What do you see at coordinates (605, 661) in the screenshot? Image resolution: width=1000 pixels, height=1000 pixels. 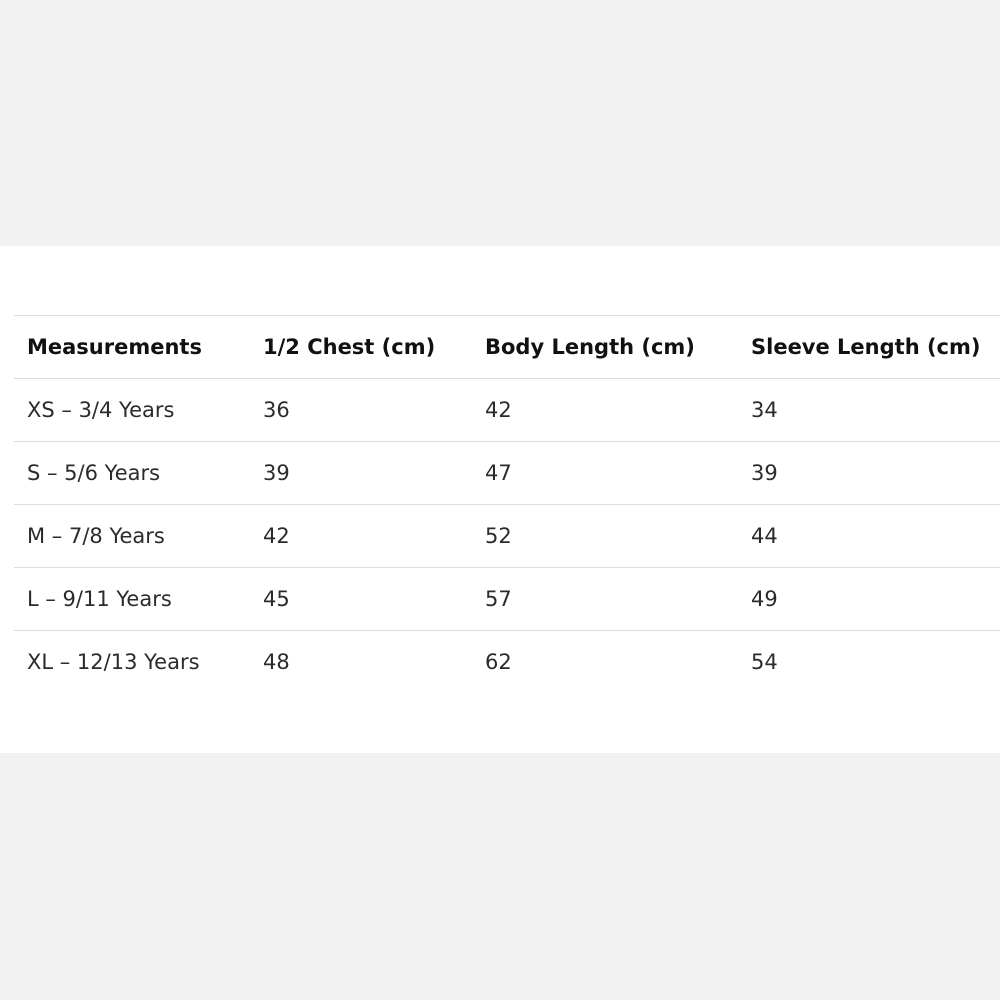 I see `table-cell: 62` at bounding box center [605, 661].